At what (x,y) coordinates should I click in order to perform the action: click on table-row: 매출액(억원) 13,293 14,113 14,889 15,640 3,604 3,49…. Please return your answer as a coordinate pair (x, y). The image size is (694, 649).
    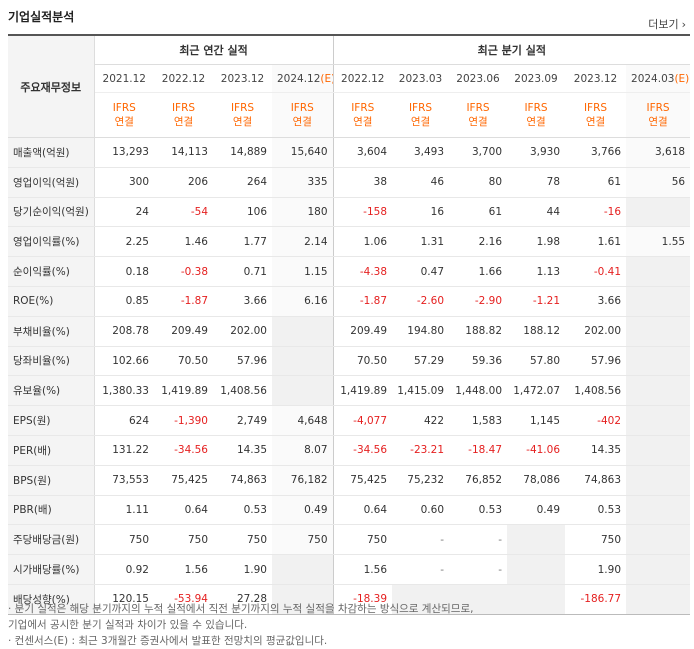
    Looking at the image, I should click on (349, 152).